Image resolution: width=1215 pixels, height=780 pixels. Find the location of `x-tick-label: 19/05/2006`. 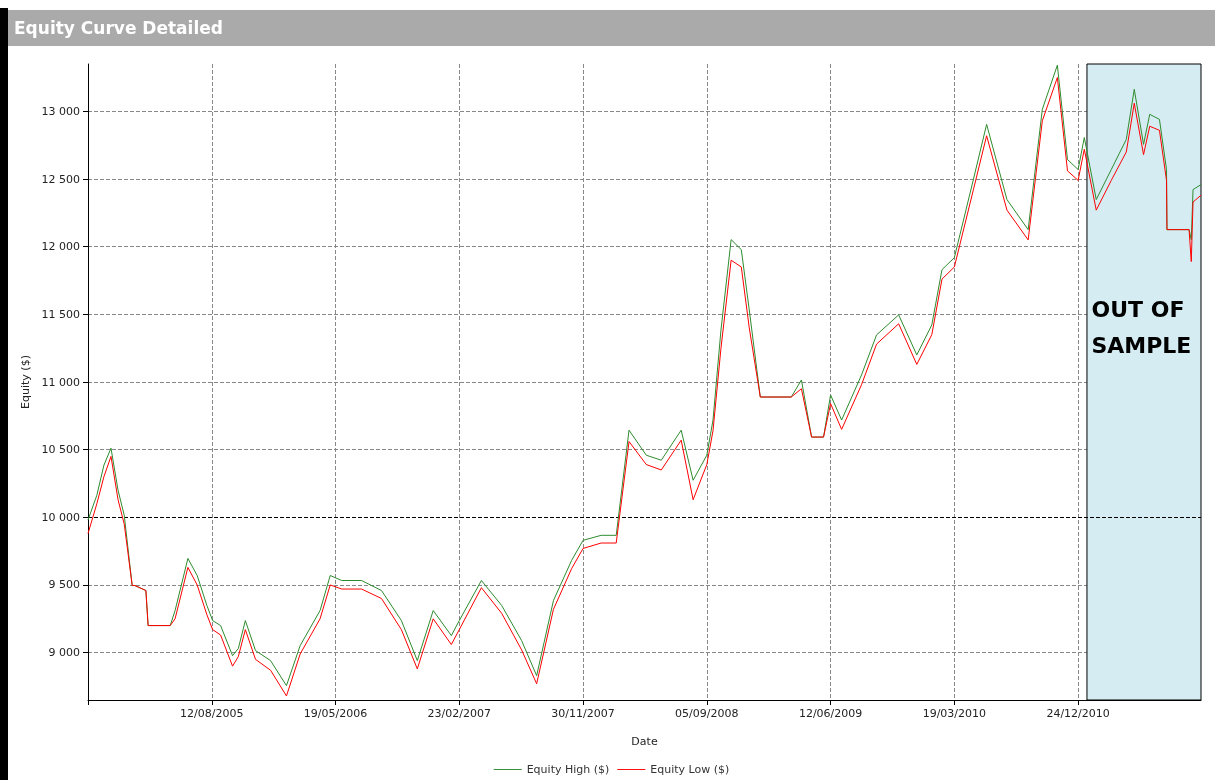

x-tick-label: 19/05/2006 is located at coordinates (335, 713).